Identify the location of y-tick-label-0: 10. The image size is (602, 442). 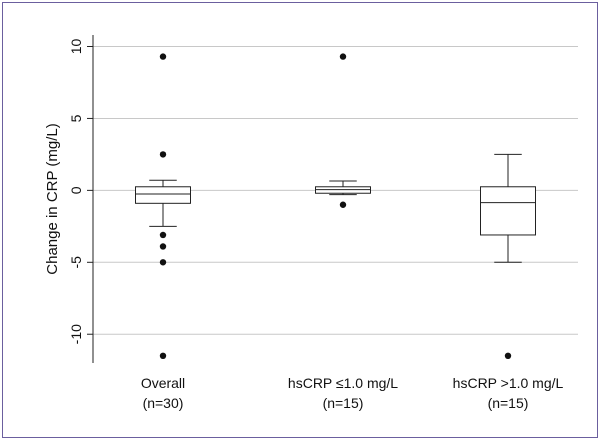
(76, 47).